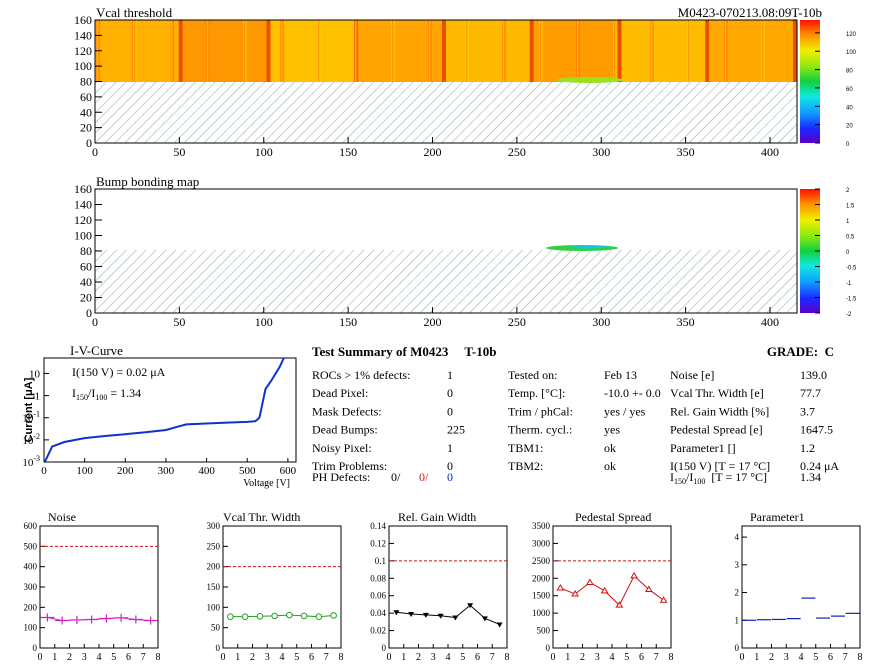 This screenshot has height=672, width=896. What do you see at coordinates (610, 448) in the screenshot?
I see `summary-col2-value: ok` at bounding box center [610, 448].